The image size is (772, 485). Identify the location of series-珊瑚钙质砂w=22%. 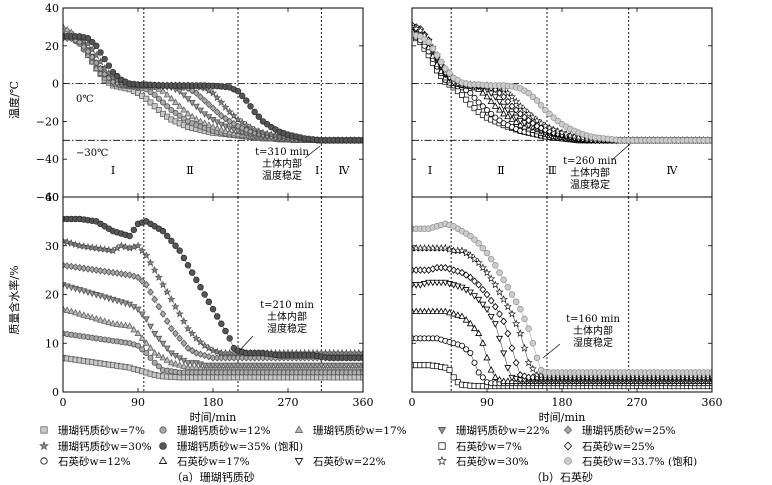
(213, 326).